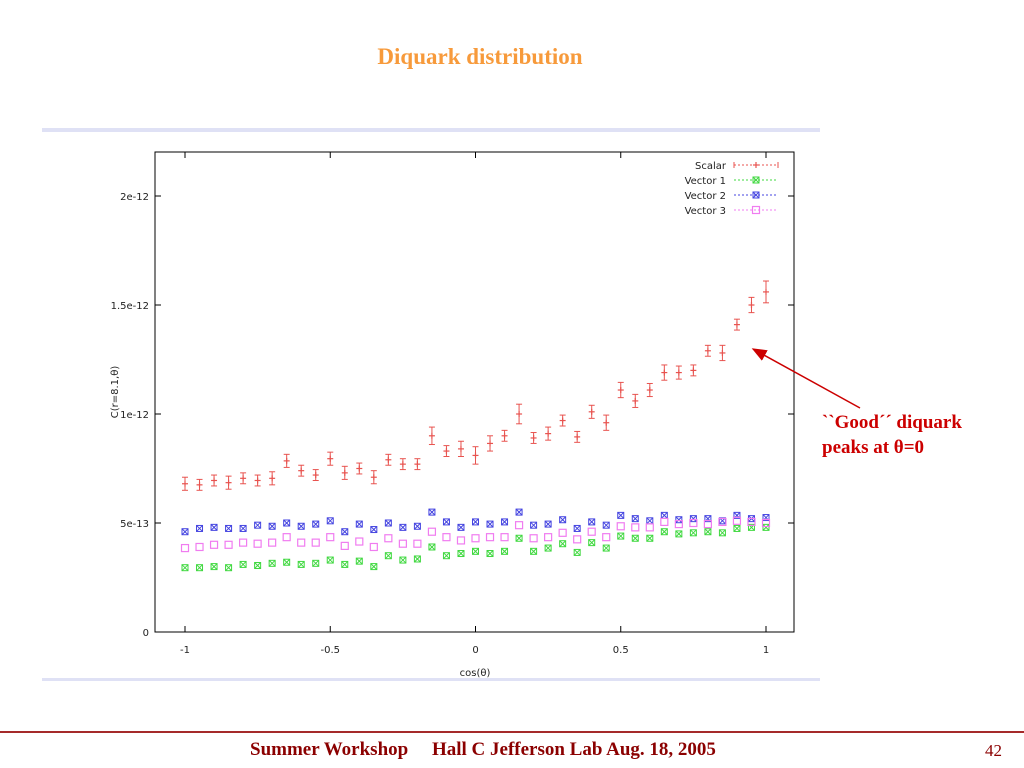 This screenshot has height=768, width=1024. What do you see at coordinates (806, 378) in the screenshot?
I see `annotation-arrow` at bounding box center [806, 378].